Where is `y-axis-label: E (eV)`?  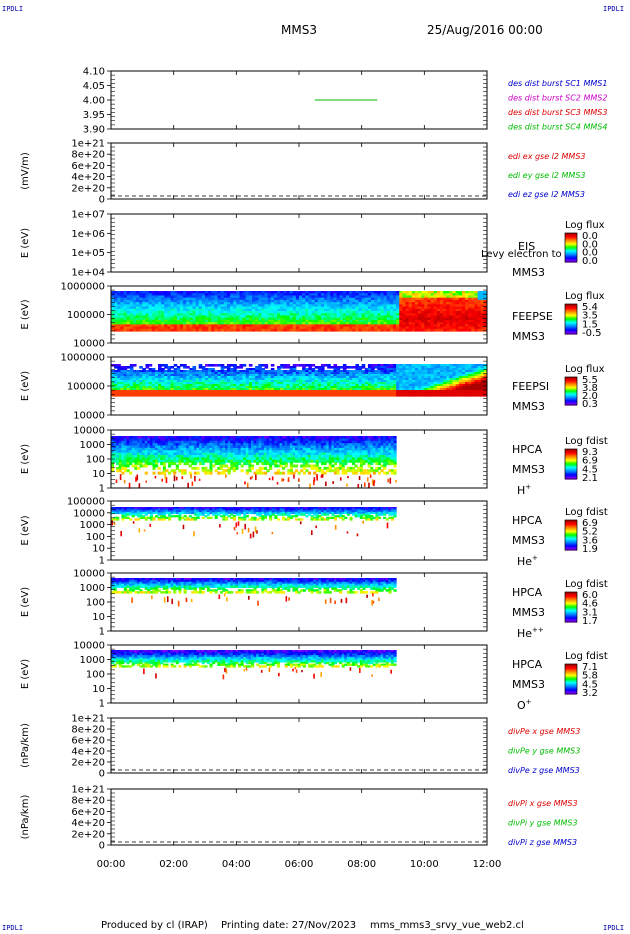
y-axis-label: E (eV) is located at coordinates (25, 386).